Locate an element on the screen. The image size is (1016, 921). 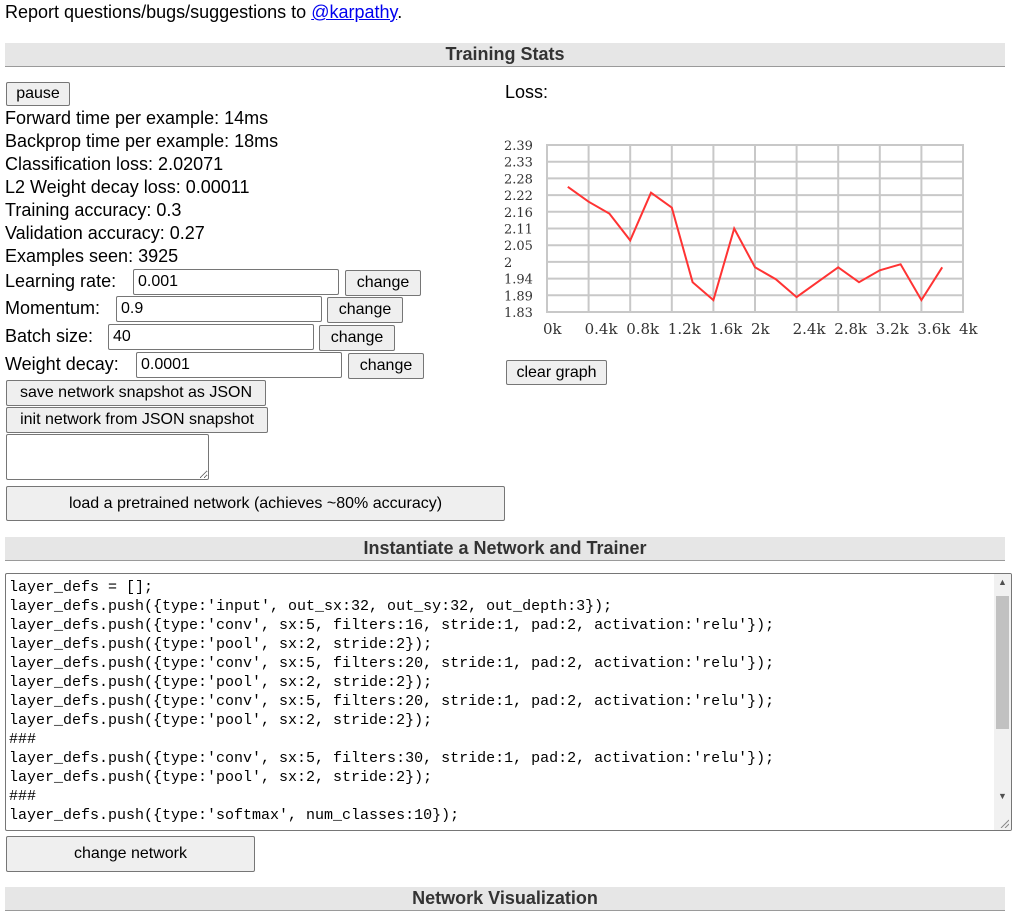
loss-title: Loss: is located at coordinates (527, 92).